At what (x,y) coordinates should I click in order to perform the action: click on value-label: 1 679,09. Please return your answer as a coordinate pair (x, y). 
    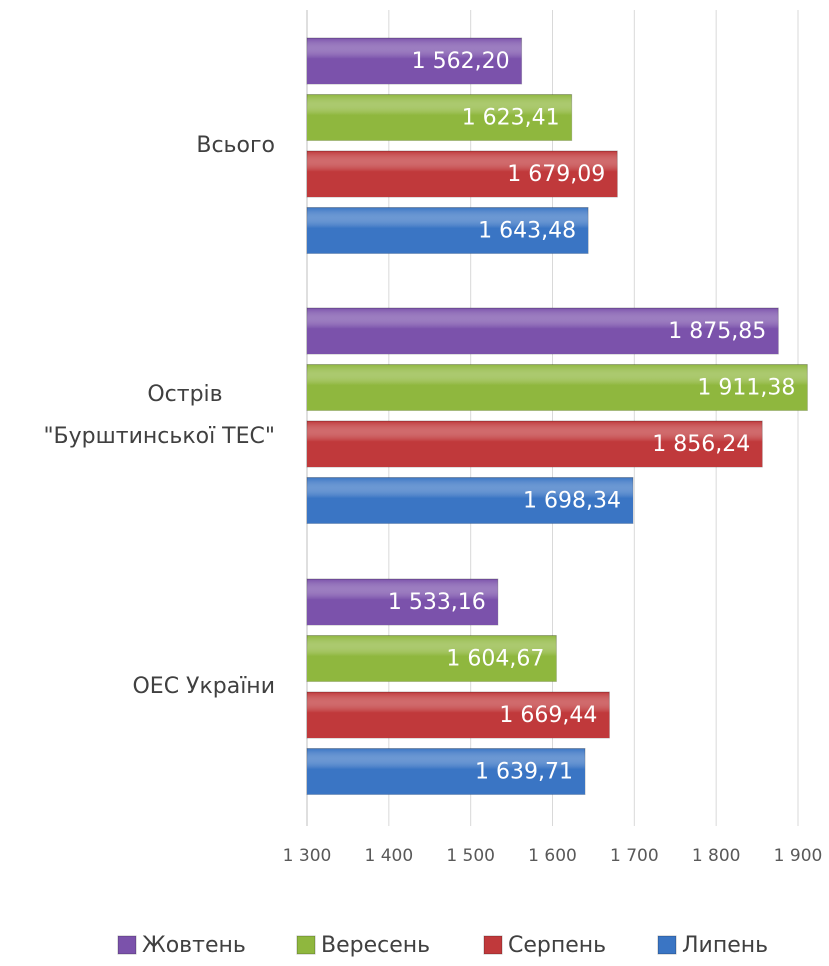
    Looking at the image, I should click on (556, 174).